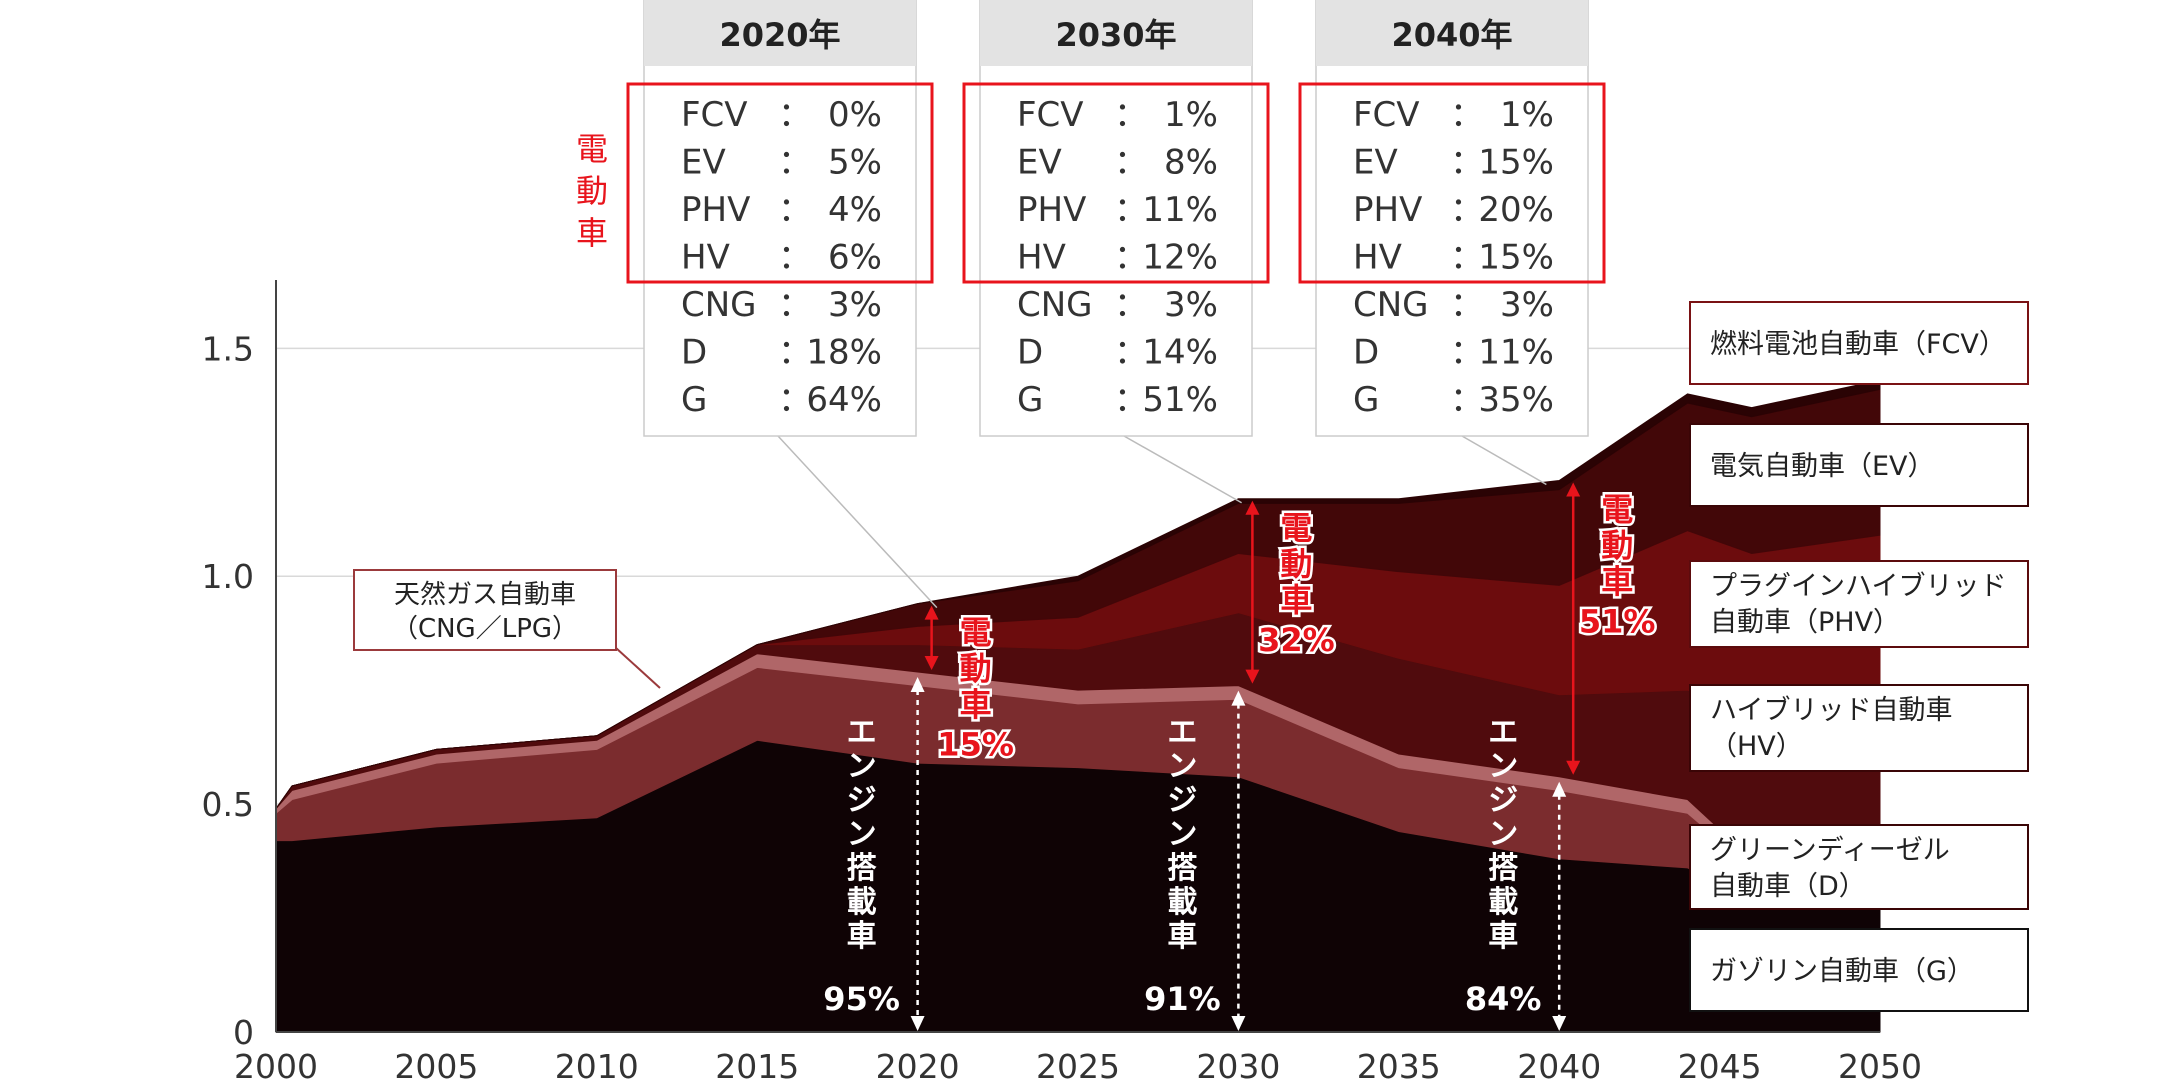 This screenshot has width=2168, height=1086. Describe the element at coordinates (592, 191) in the screenshot. I see `side-electric-label-char: 動` at that location.